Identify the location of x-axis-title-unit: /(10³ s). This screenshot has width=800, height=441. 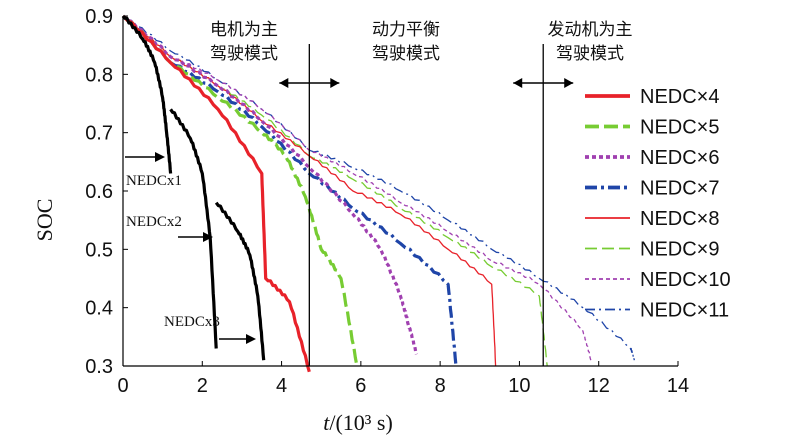
(360, 422).